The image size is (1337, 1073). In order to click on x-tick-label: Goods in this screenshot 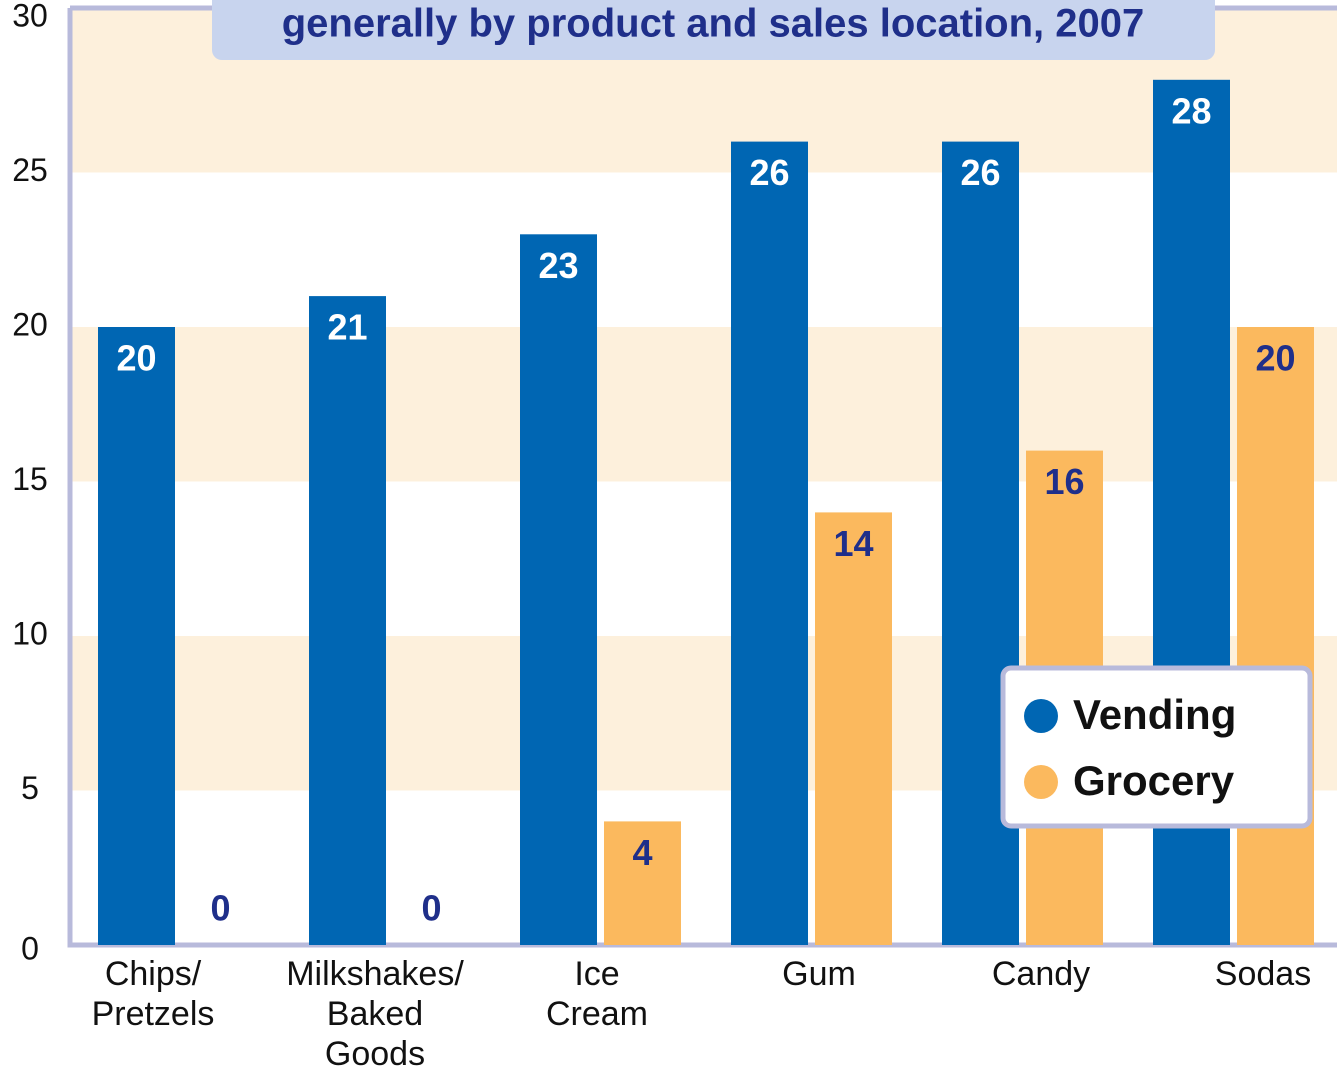, I will do `click(375, 1054)`.